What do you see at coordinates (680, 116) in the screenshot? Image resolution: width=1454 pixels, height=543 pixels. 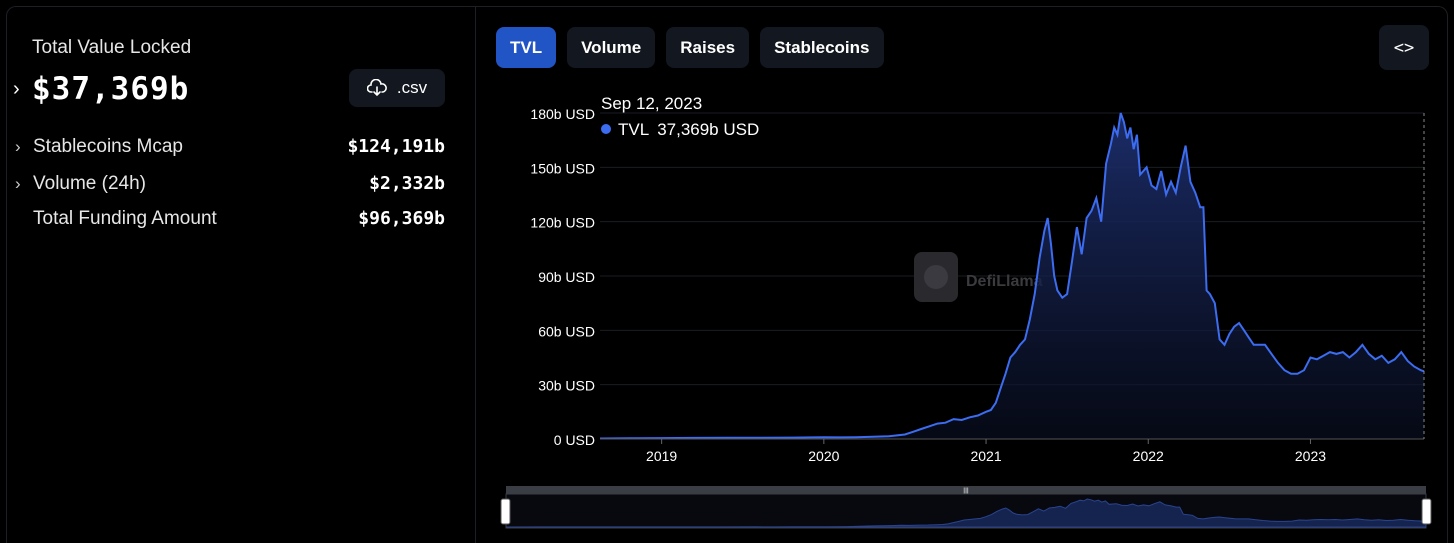 I see `tooltip: Sep 12, 2023 TVL 37,369b USD` at bounding box center [680, 116].